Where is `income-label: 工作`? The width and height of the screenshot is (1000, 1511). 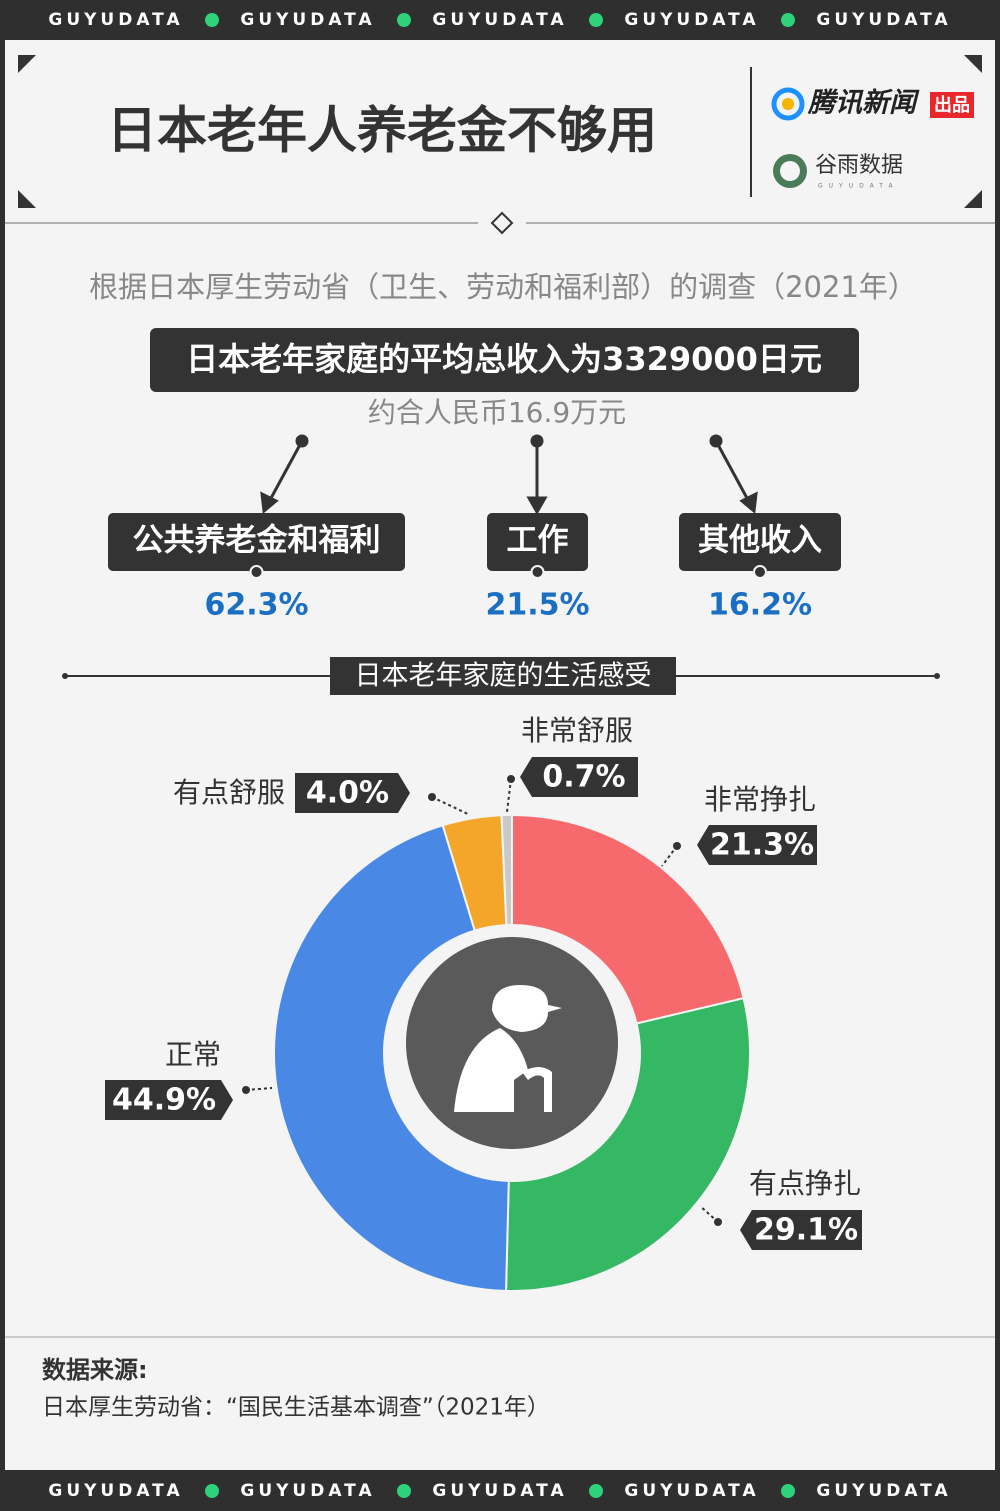 income-label: 工作 is located at coordinates (538, 541).